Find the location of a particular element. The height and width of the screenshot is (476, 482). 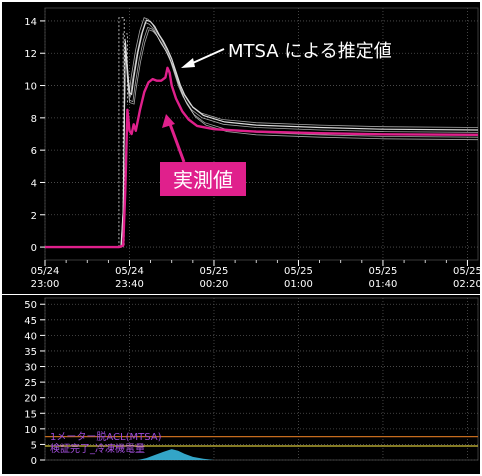

bottom-y-tick-label: 30 is located at coordinates (30, 368).